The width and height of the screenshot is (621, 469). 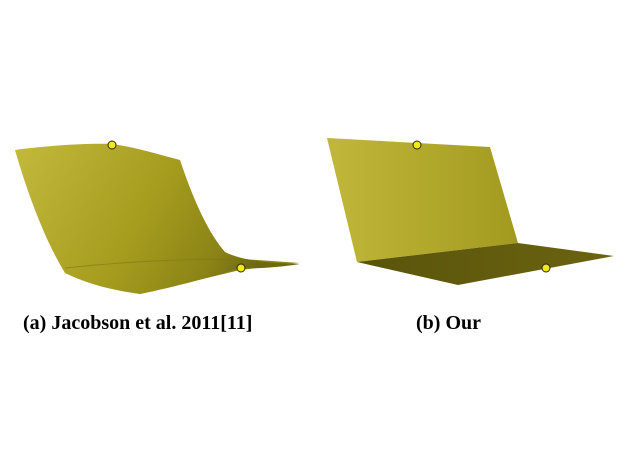 I want to click on caption-ours: (b) Our, so click(x=448, y=323).